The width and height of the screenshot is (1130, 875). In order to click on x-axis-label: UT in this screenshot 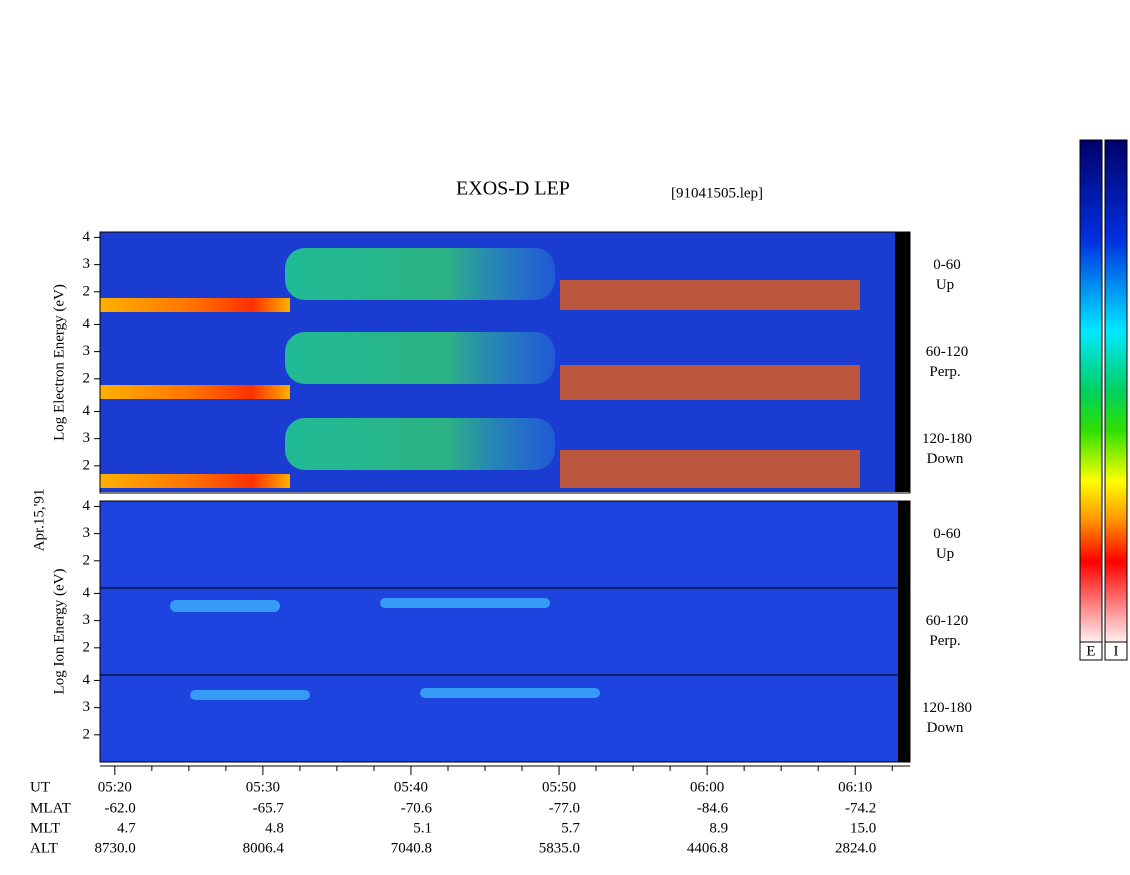, I will do `click(40, 787)`.